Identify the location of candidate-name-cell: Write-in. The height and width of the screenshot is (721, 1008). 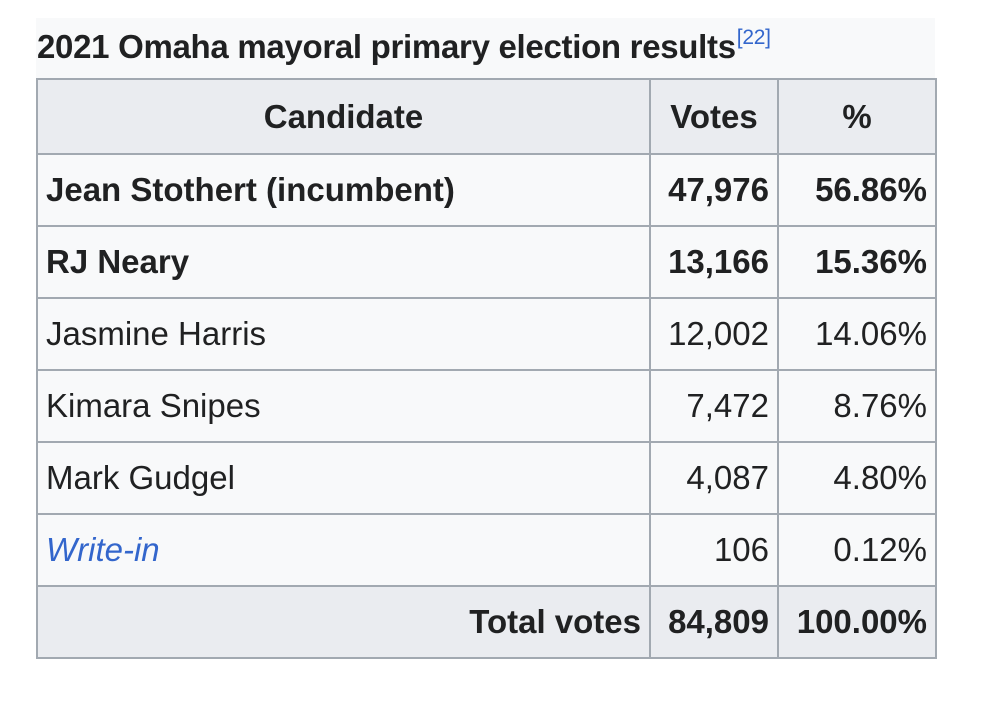
(343, 550).